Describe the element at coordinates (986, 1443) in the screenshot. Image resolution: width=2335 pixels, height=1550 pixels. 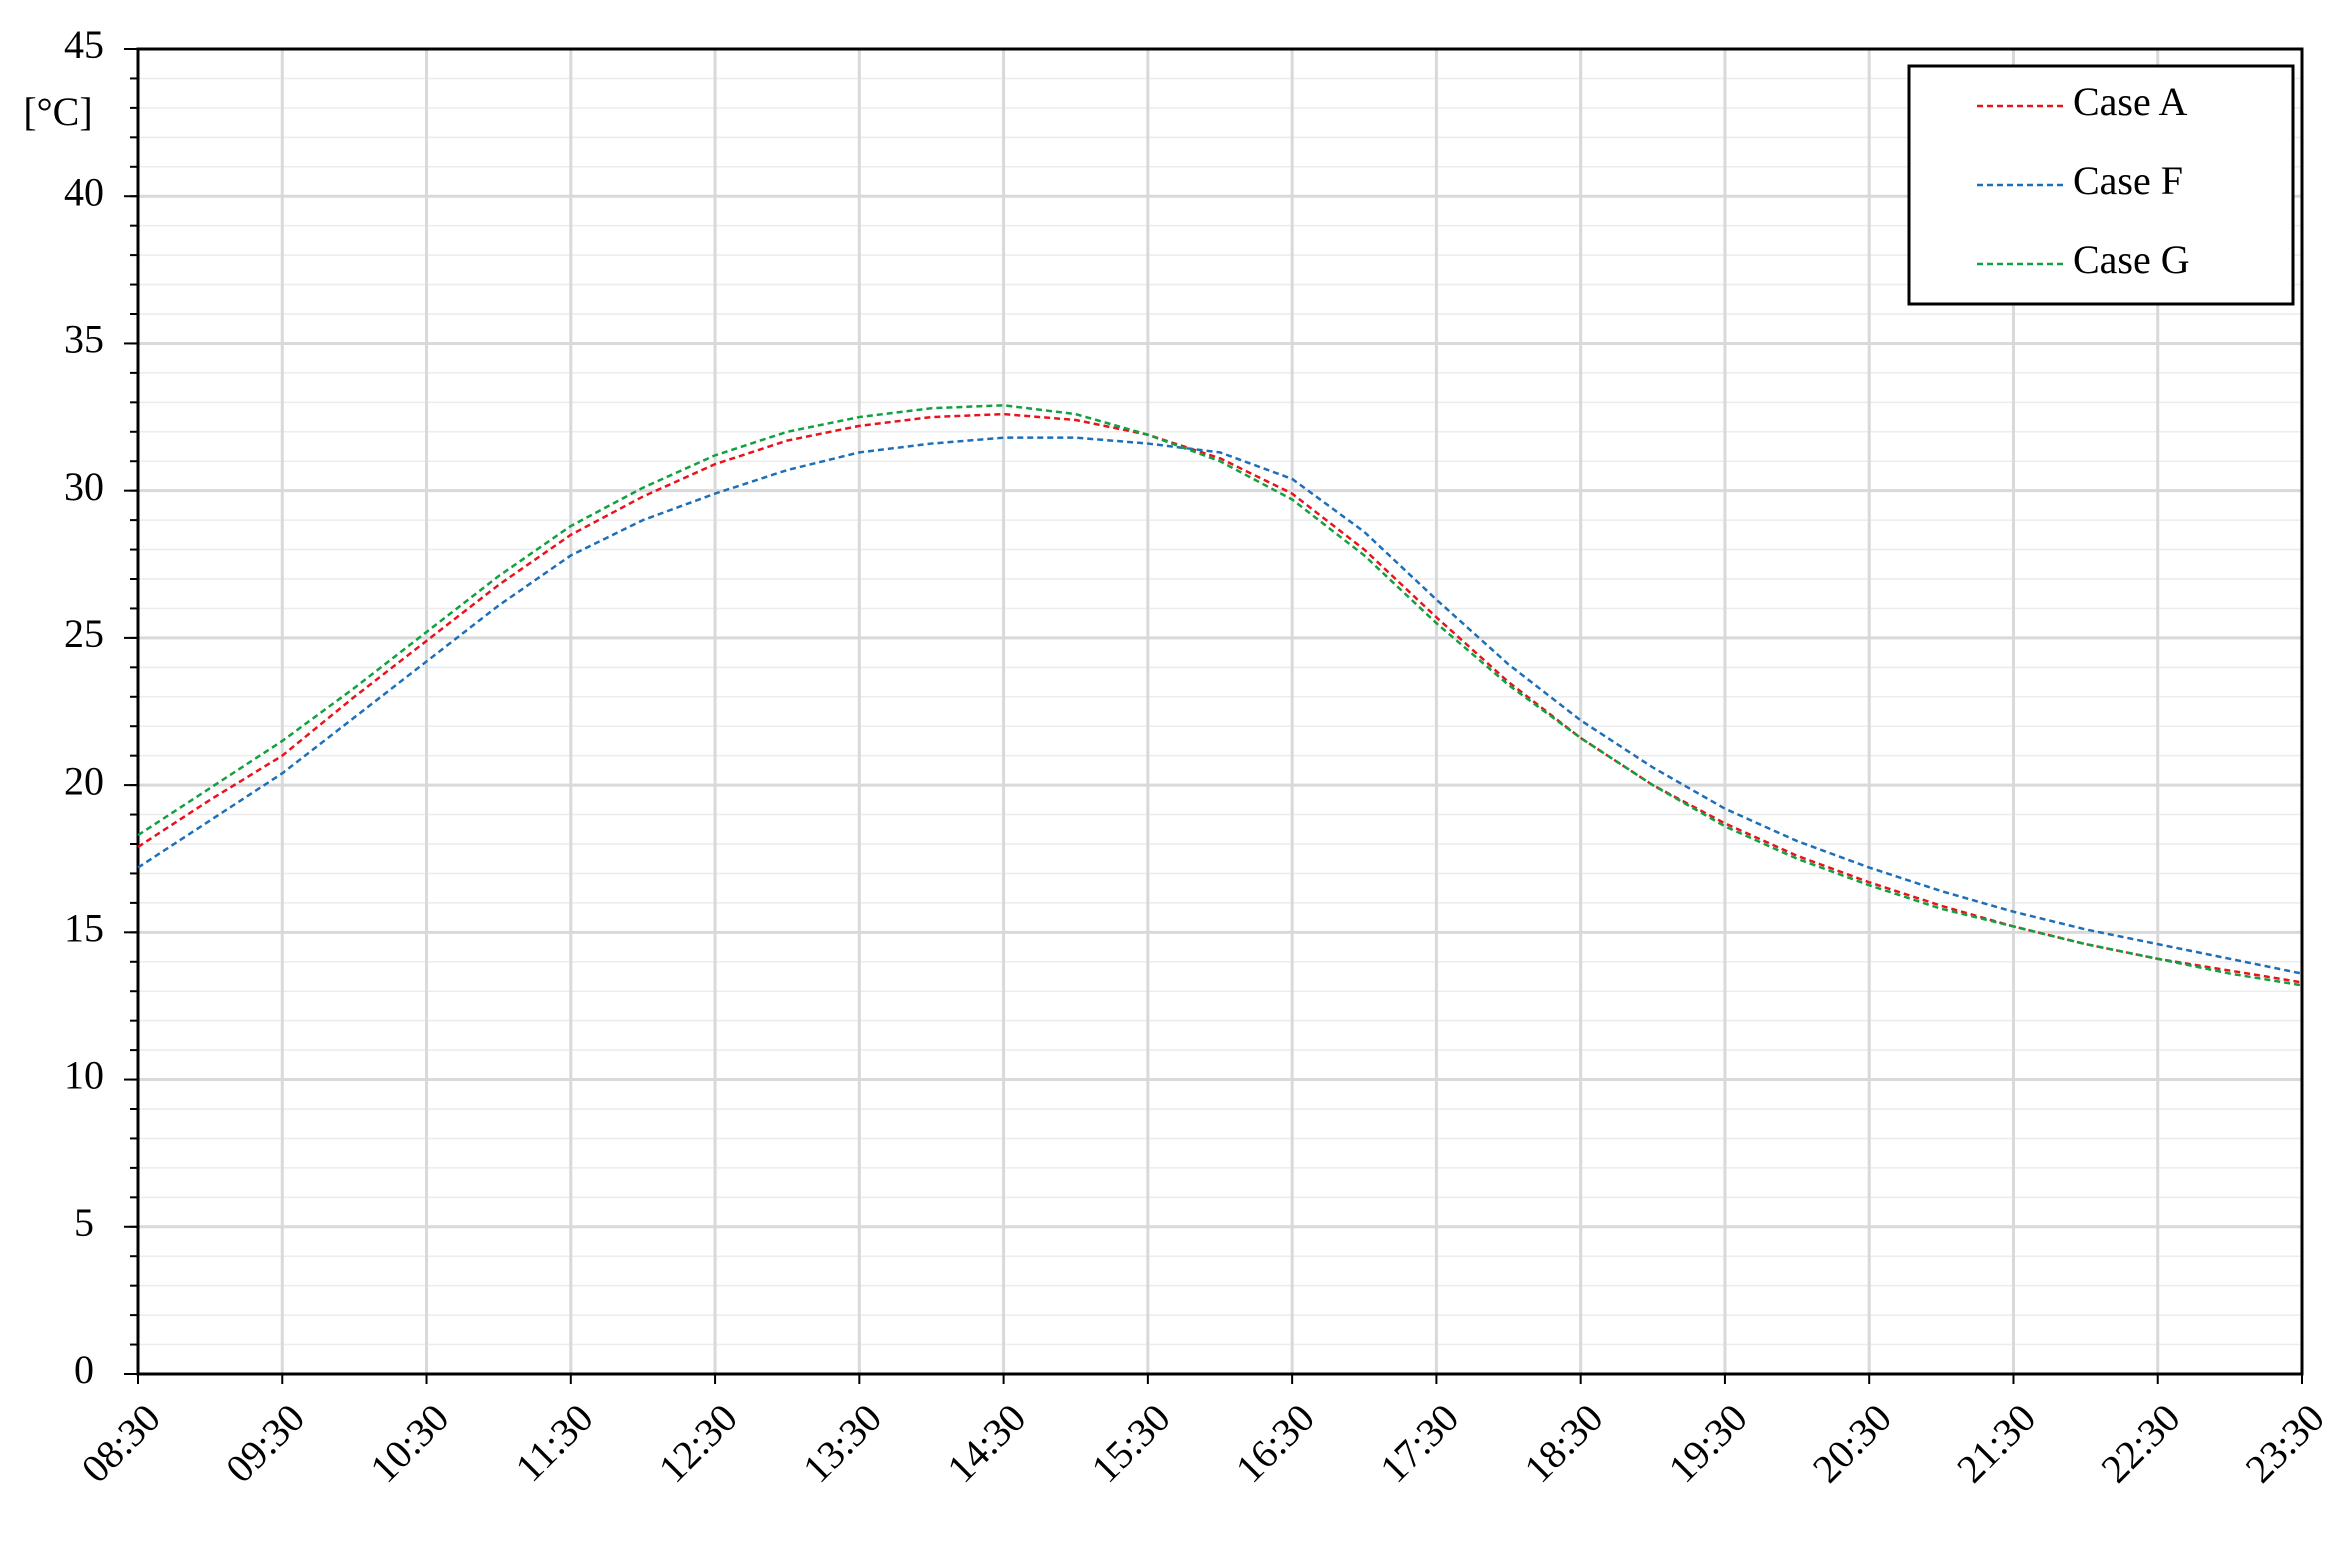
I see `x-tick-label: 14:30` at that location.